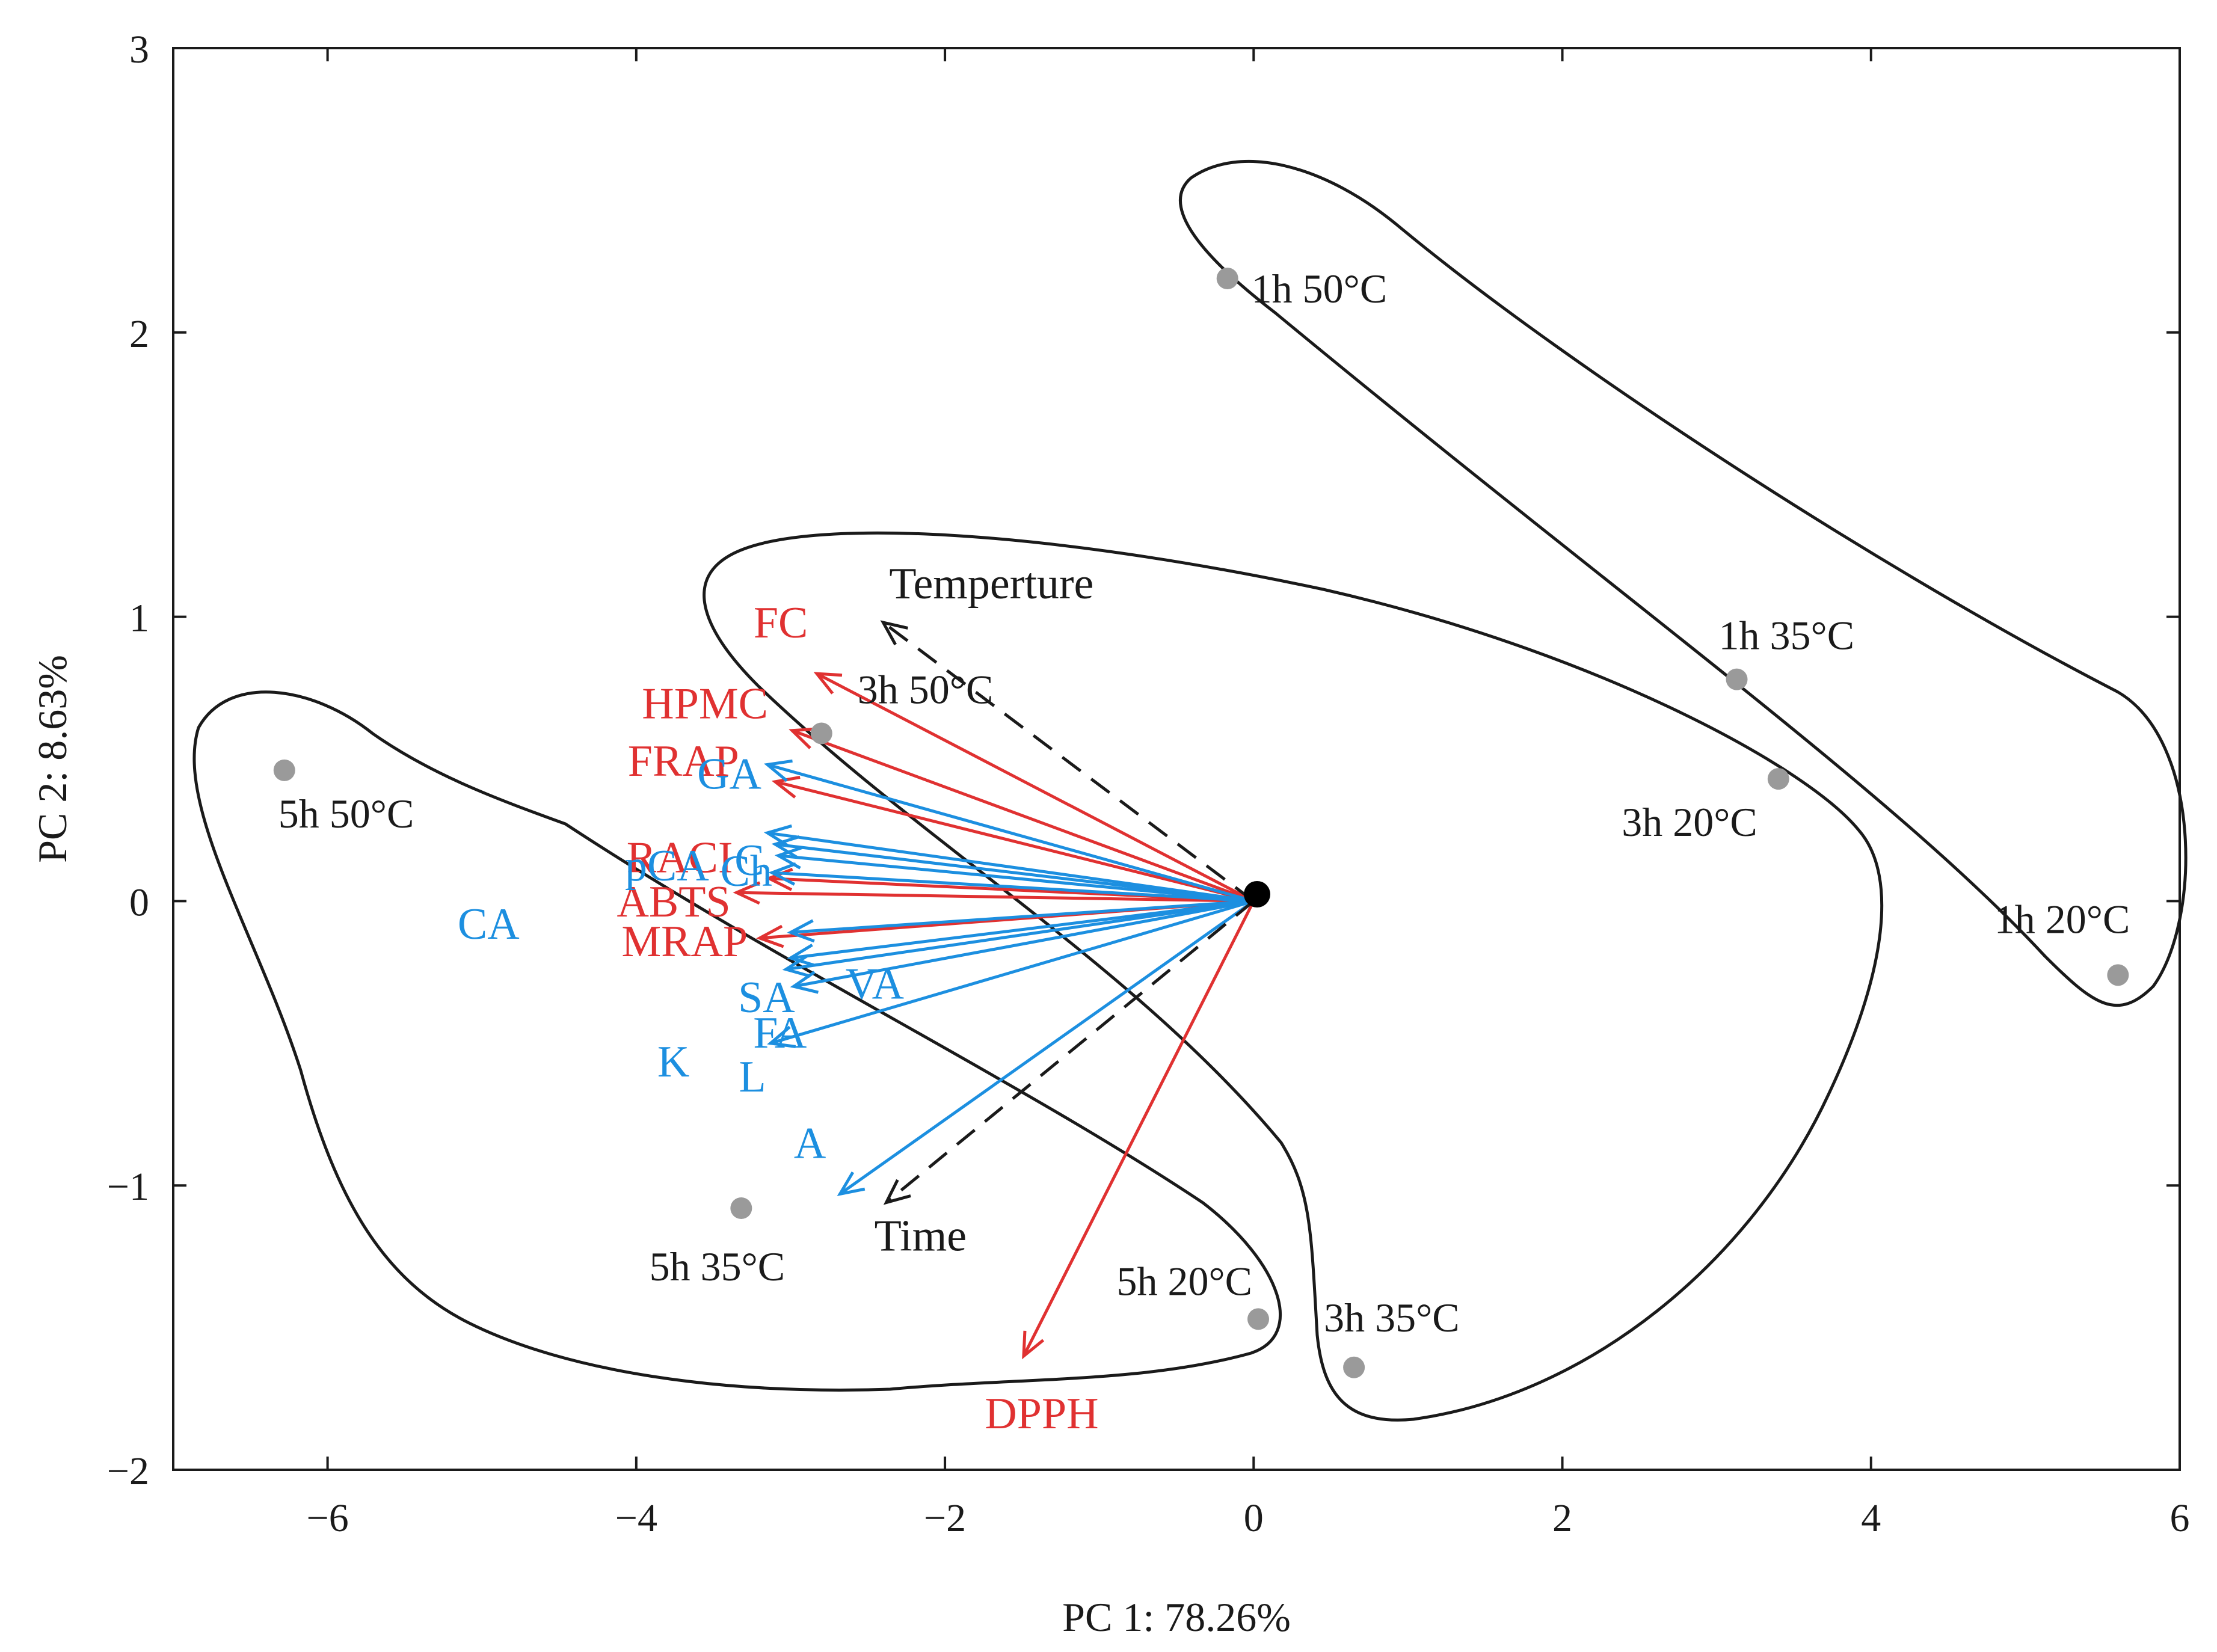  What do you see at coordinates (684, 941) in the screenshot?
I see `loading-label: MRAP` at bounding box center [684, 941].